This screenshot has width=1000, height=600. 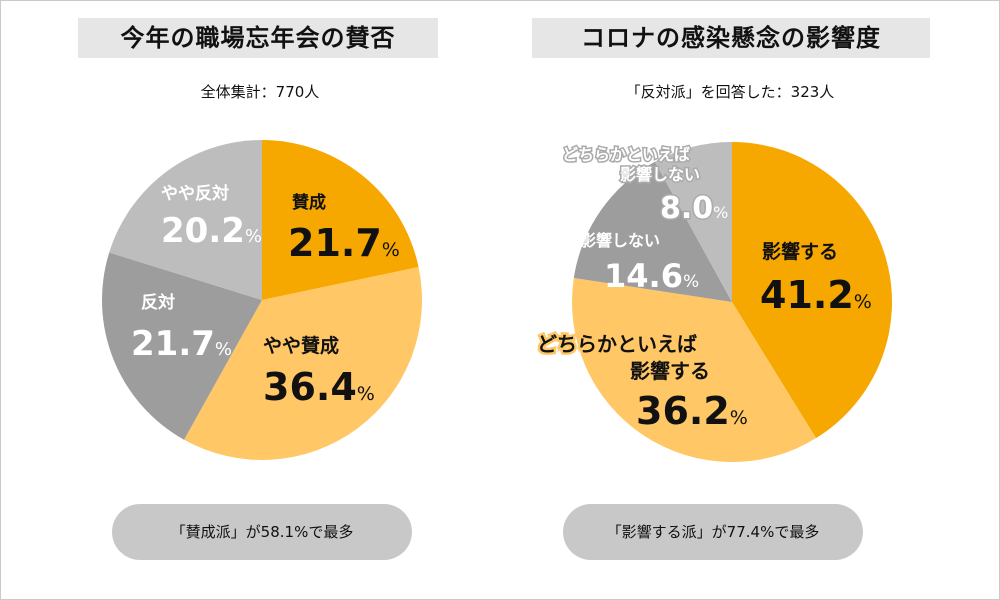 I want to click on chart2-slice4-label: どちらかといえば 影響しない, so click(x=631, y=165).